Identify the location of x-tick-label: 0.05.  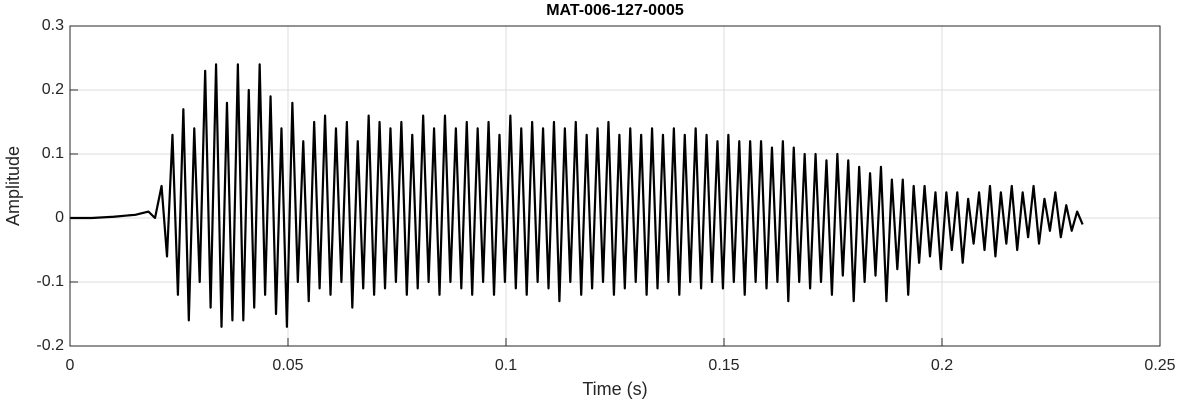
(287, 365).